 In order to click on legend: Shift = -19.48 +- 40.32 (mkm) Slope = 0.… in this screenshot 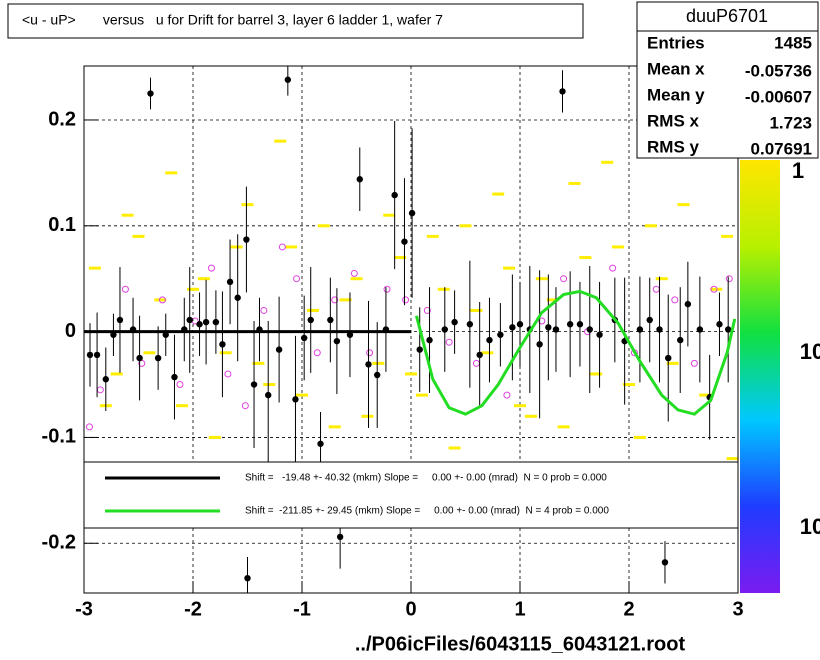, I will do `click(357, 495)`.